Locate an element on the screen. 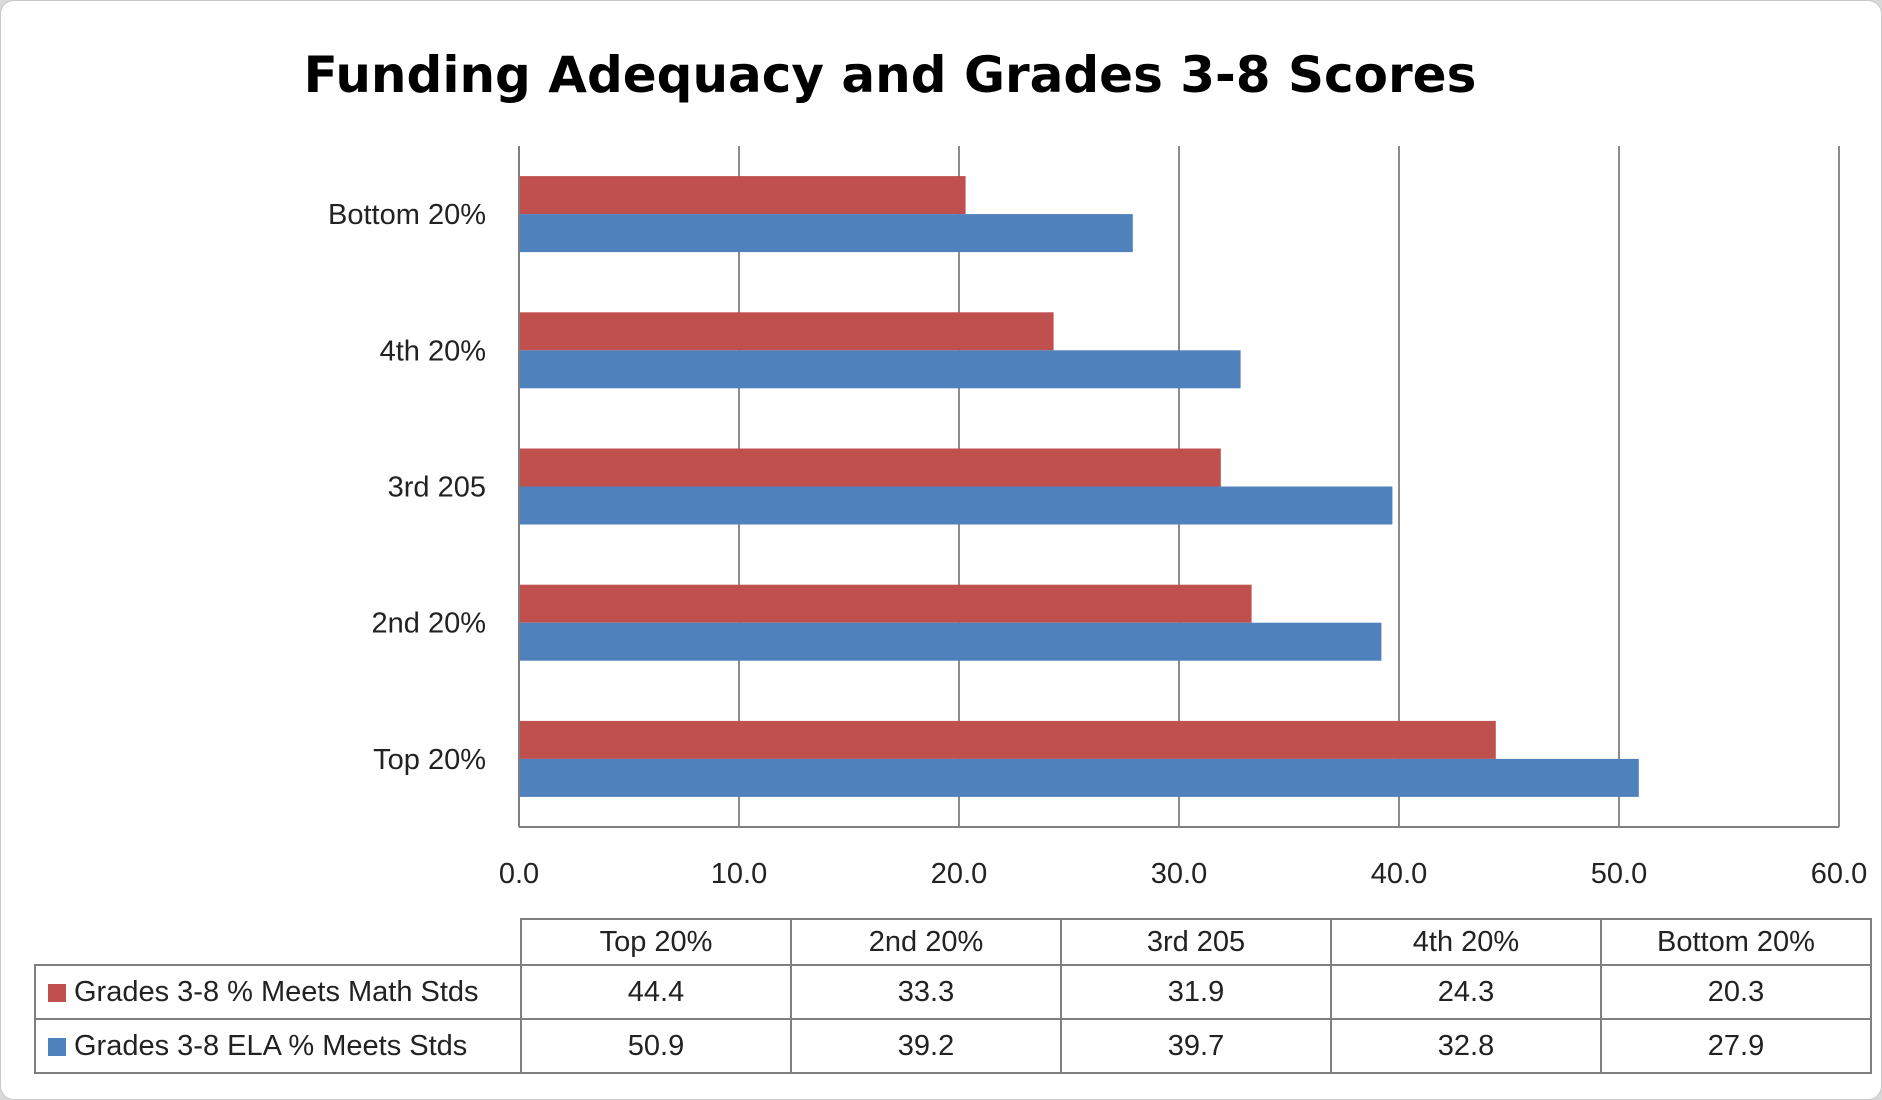  table-cell-value: 27.9 is located at coordinates (1736, 1046).